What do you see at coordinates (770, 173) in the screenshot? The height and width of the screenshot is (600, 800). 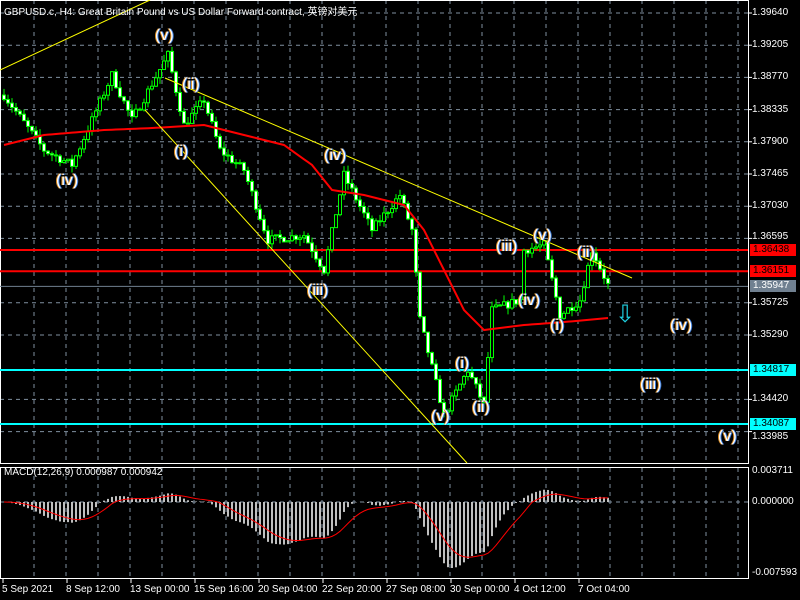 I see `price-axis-label: 1.37465` at bounding box center [770, 173].